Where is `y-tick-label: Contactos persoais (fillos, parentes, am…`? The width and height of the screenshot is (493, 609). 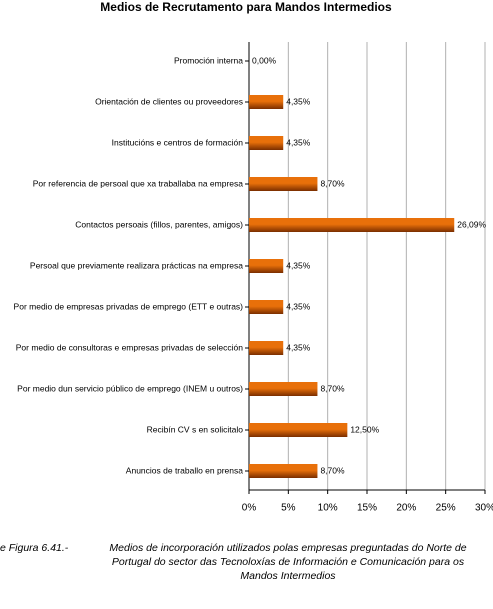 y-tick-label: Contactos persoais (fillos, parentes, am… is located at coordinates (159, 224).